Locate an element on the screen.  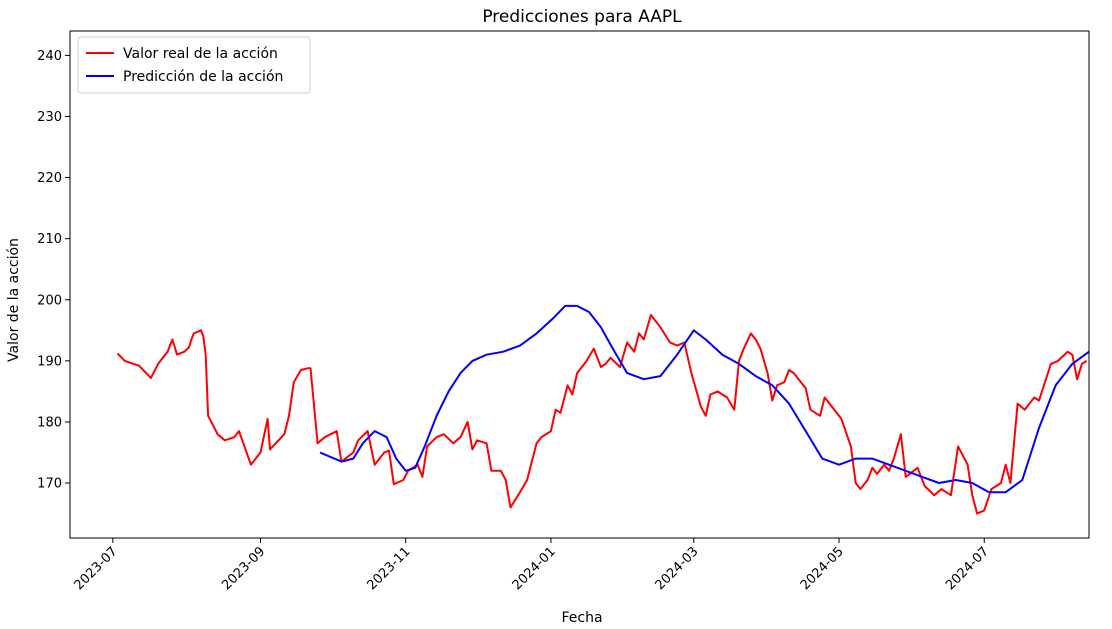
y-tick-label: 170 is located at coordinates (49, 484).